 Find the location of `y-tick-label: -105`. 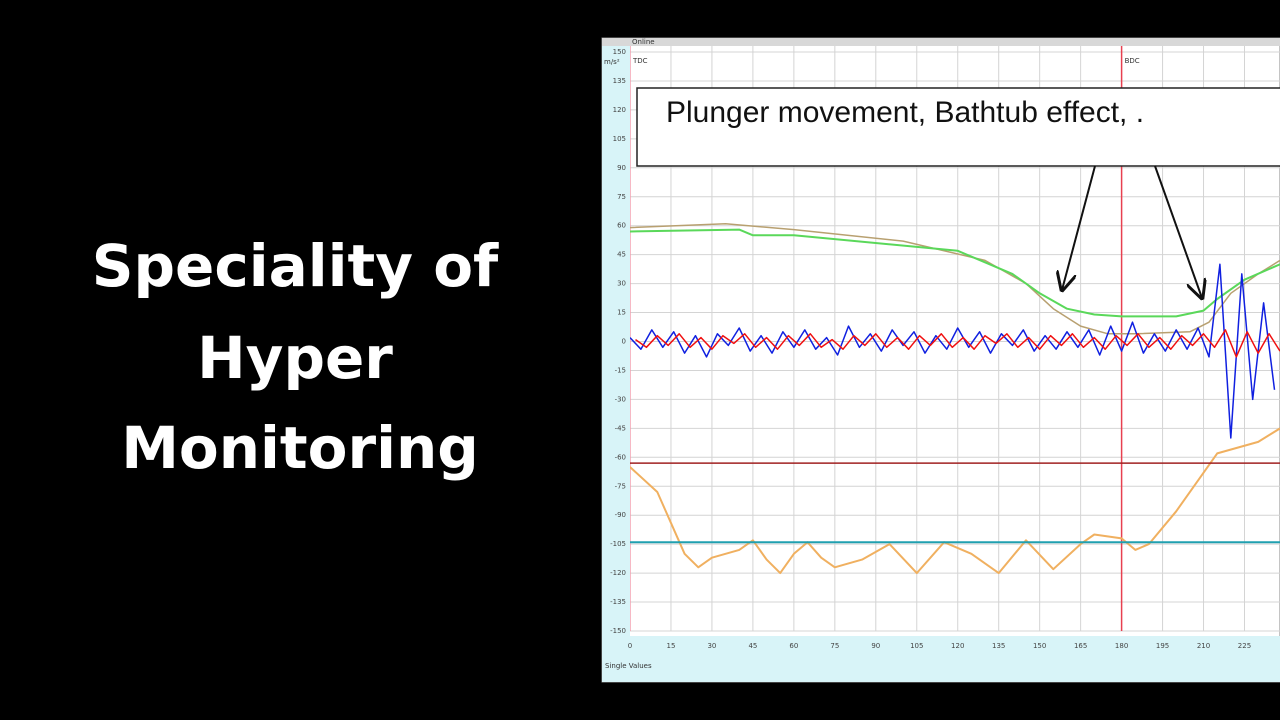

y-tick-label: -105 is located at coordinates (618, 544).